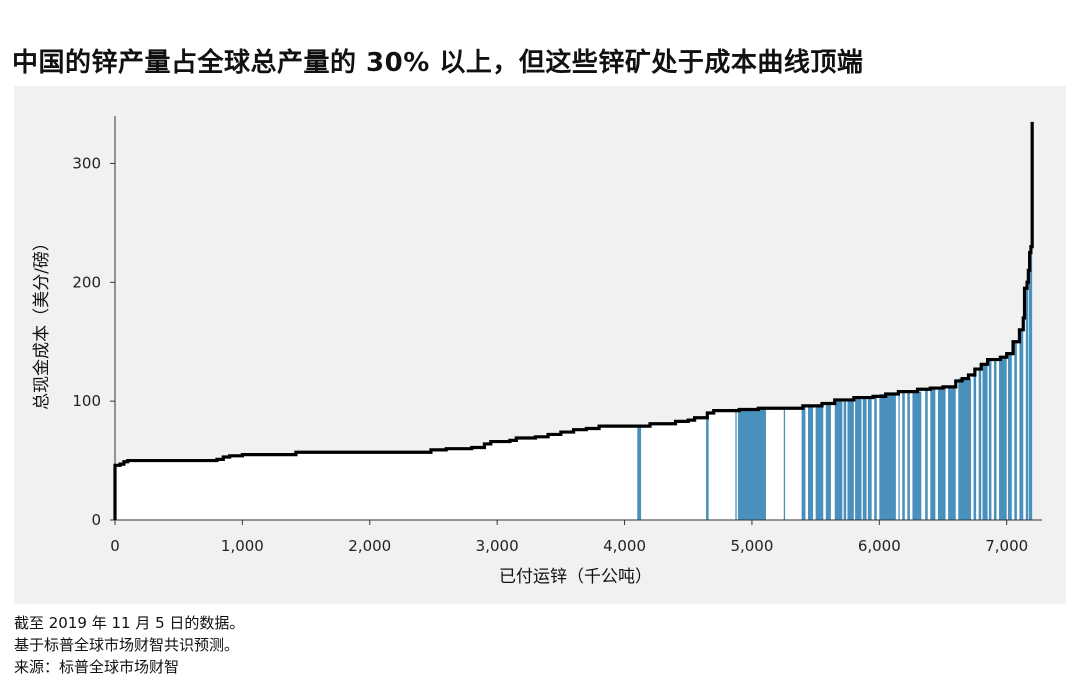 Image resolution: width=1080 pixels, height=692 pixels. Describe the element at coordinates (115, 546) in the screenshot. I see `x-tick-label: 0` at that location.